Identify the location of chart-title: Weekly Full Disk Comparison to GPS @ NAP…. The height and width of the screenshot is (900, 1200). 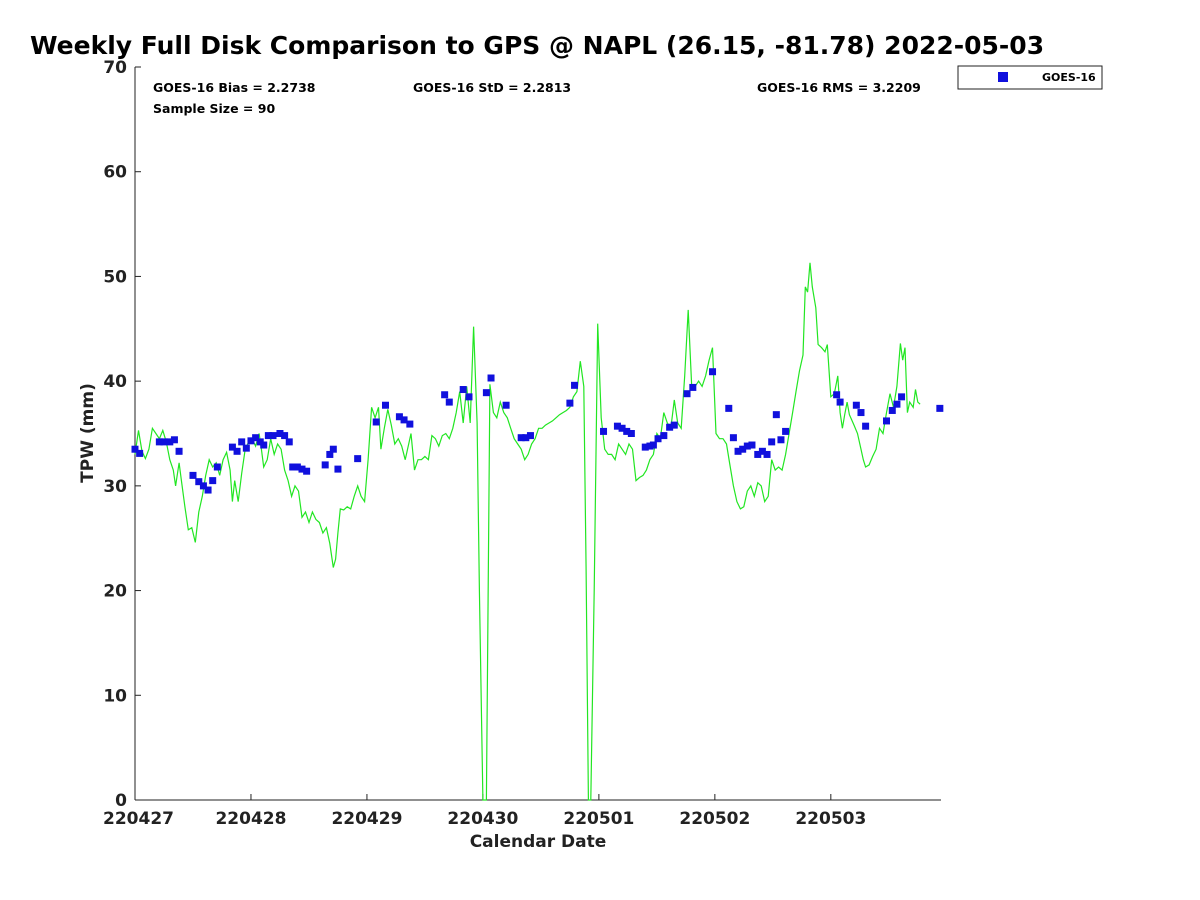
(537, 45).